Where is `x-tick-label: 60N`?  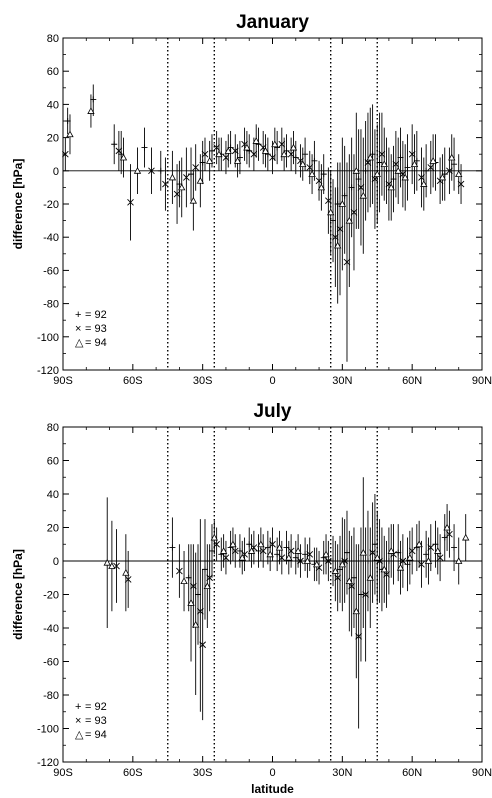
x-tick-label: 60N is located at coordinates (412, 381).